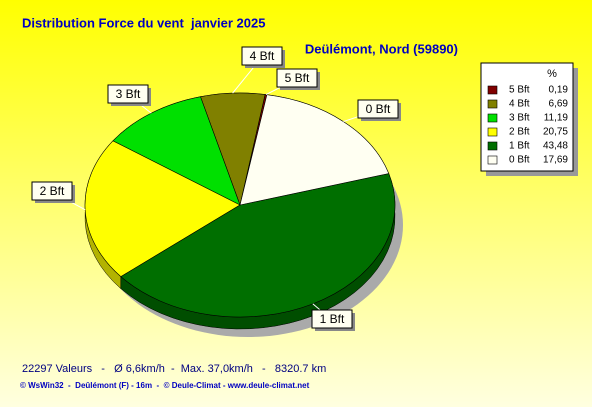 The height and width of the screenshot is (407, 592). Describe the element at coordinates (519, 146) in the screenshot. I see `legend-label: 1 Bft` at that location.